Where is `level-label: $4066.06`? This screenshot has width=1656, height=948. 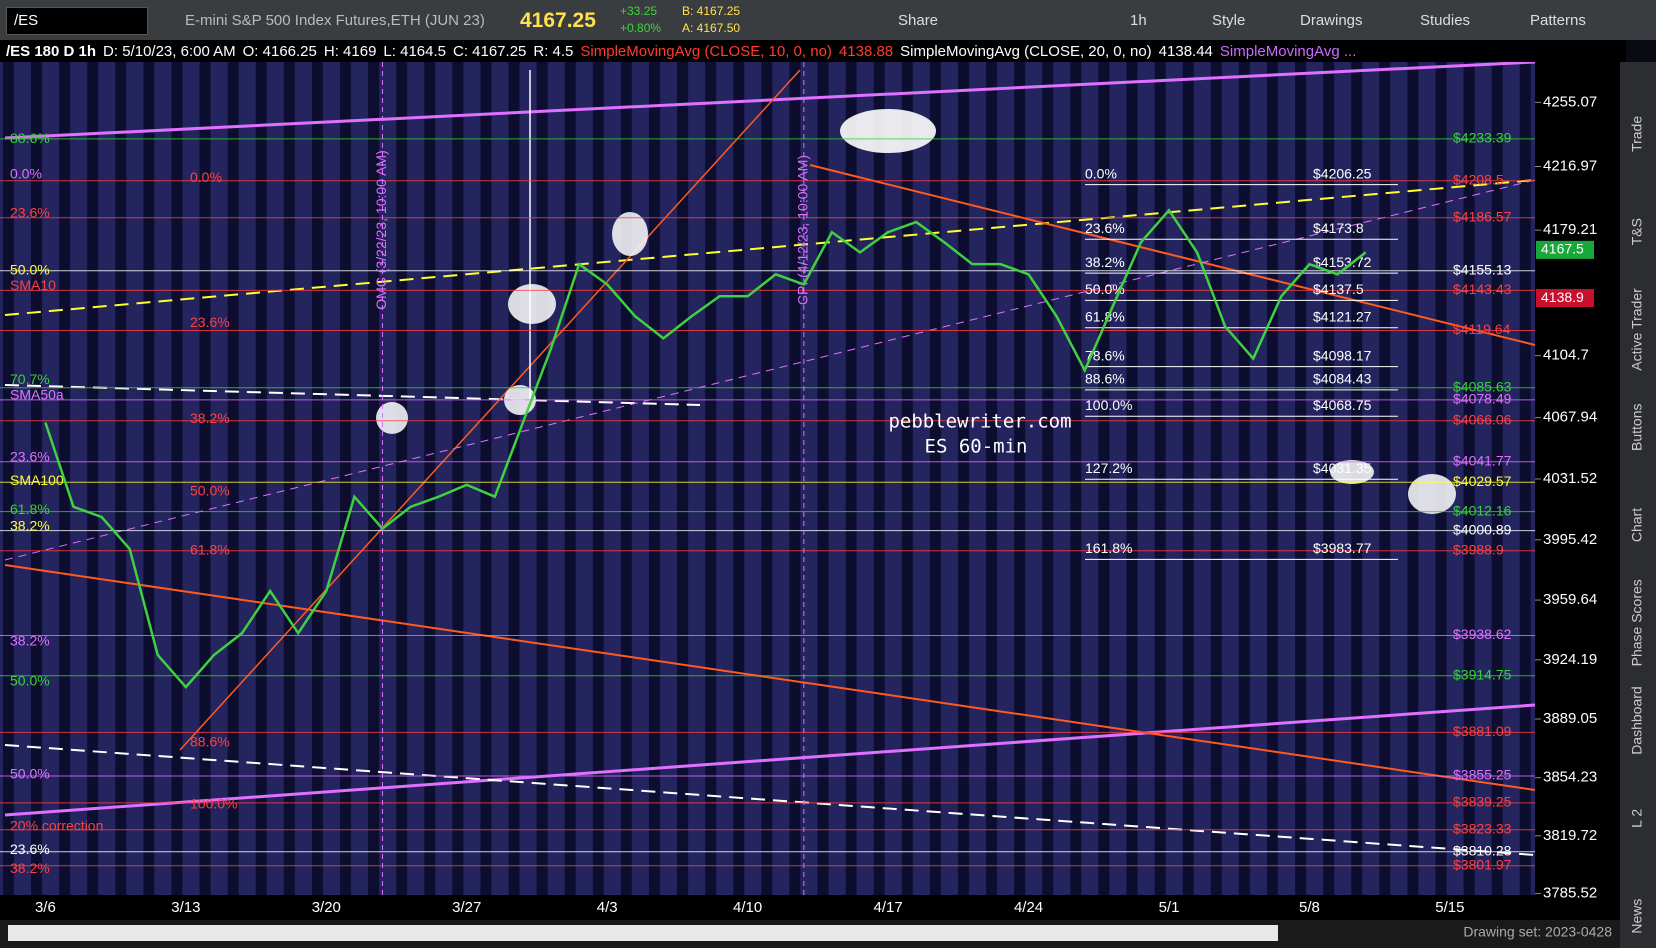
level-label: $4066.06 is located at coordinates (1482, 419).